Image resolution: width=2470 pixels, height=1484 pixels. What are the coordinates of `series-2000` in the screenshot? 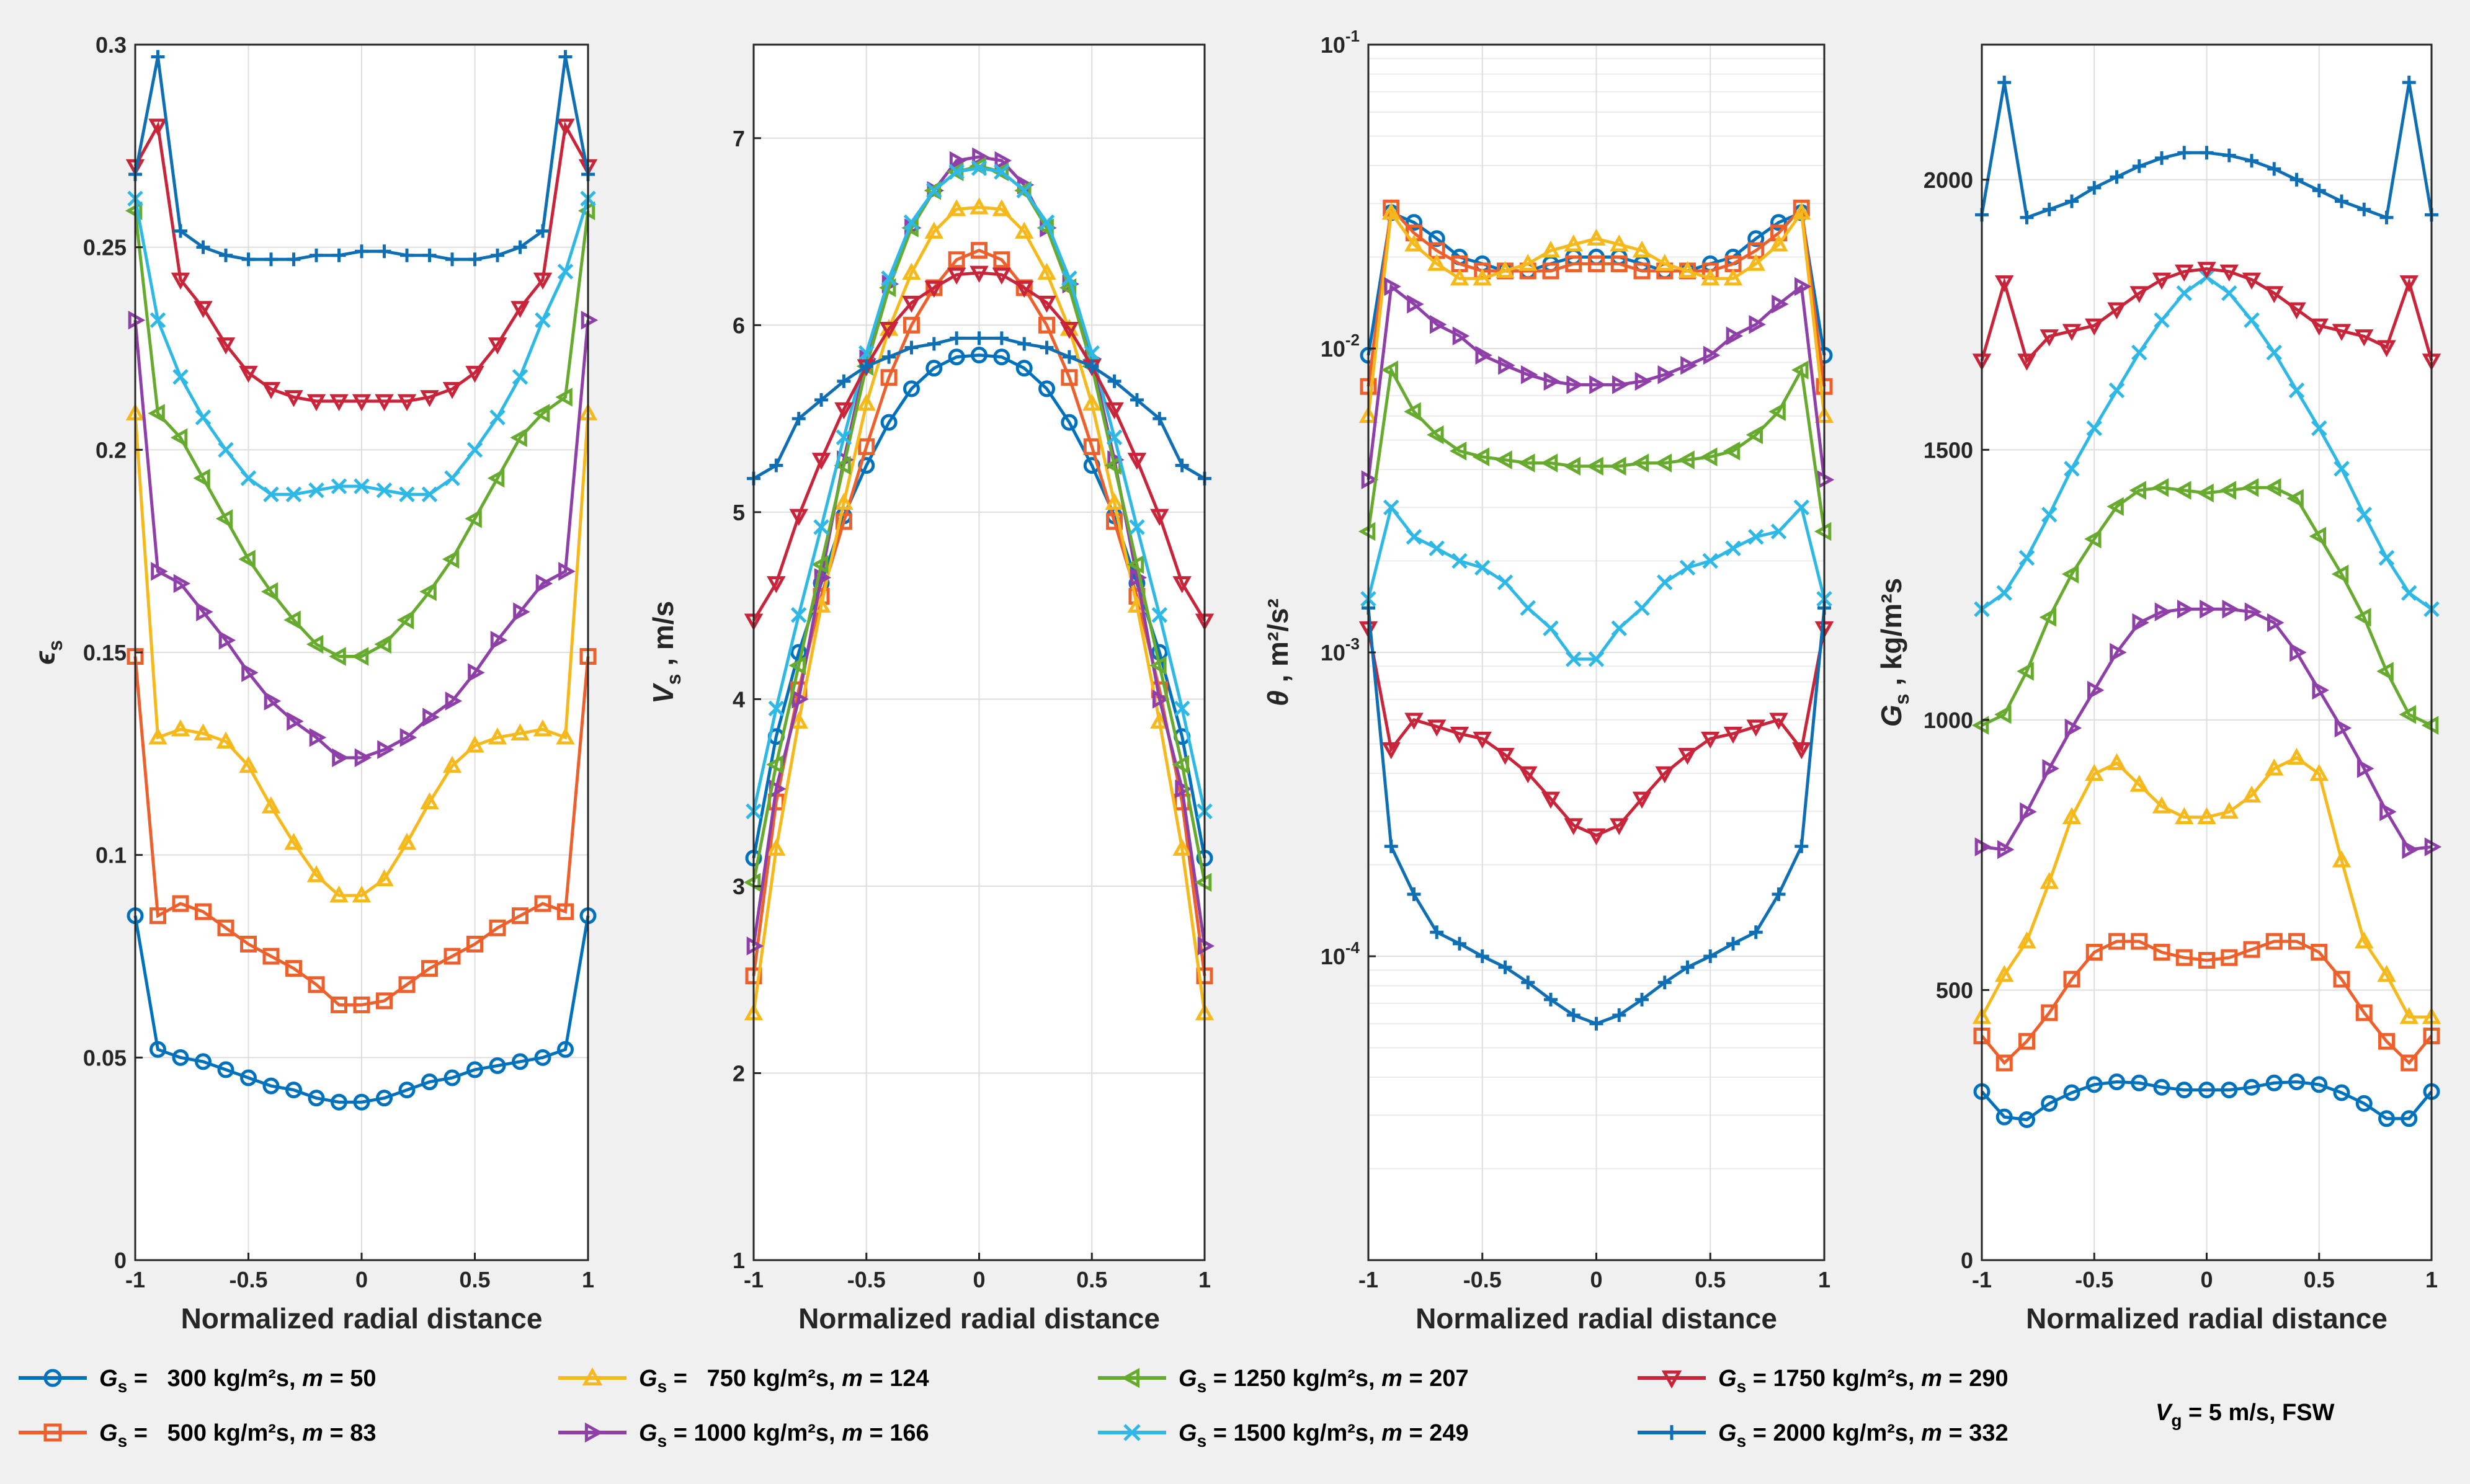 It's located at (979, 408).